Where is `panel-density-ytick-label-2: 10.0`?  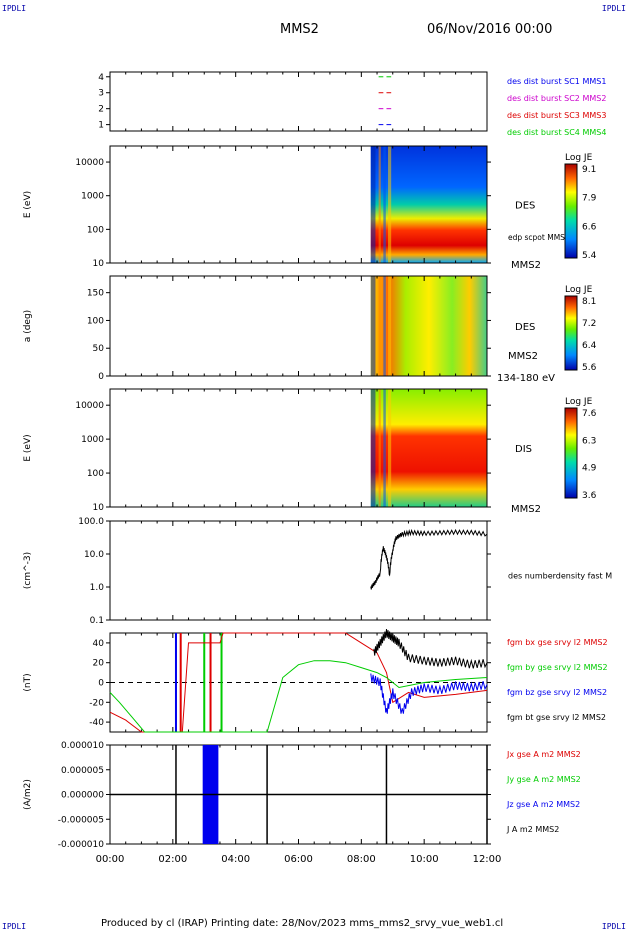 panel-density-ytick-label-2: 10.0 is located at coordinates (94, 555).